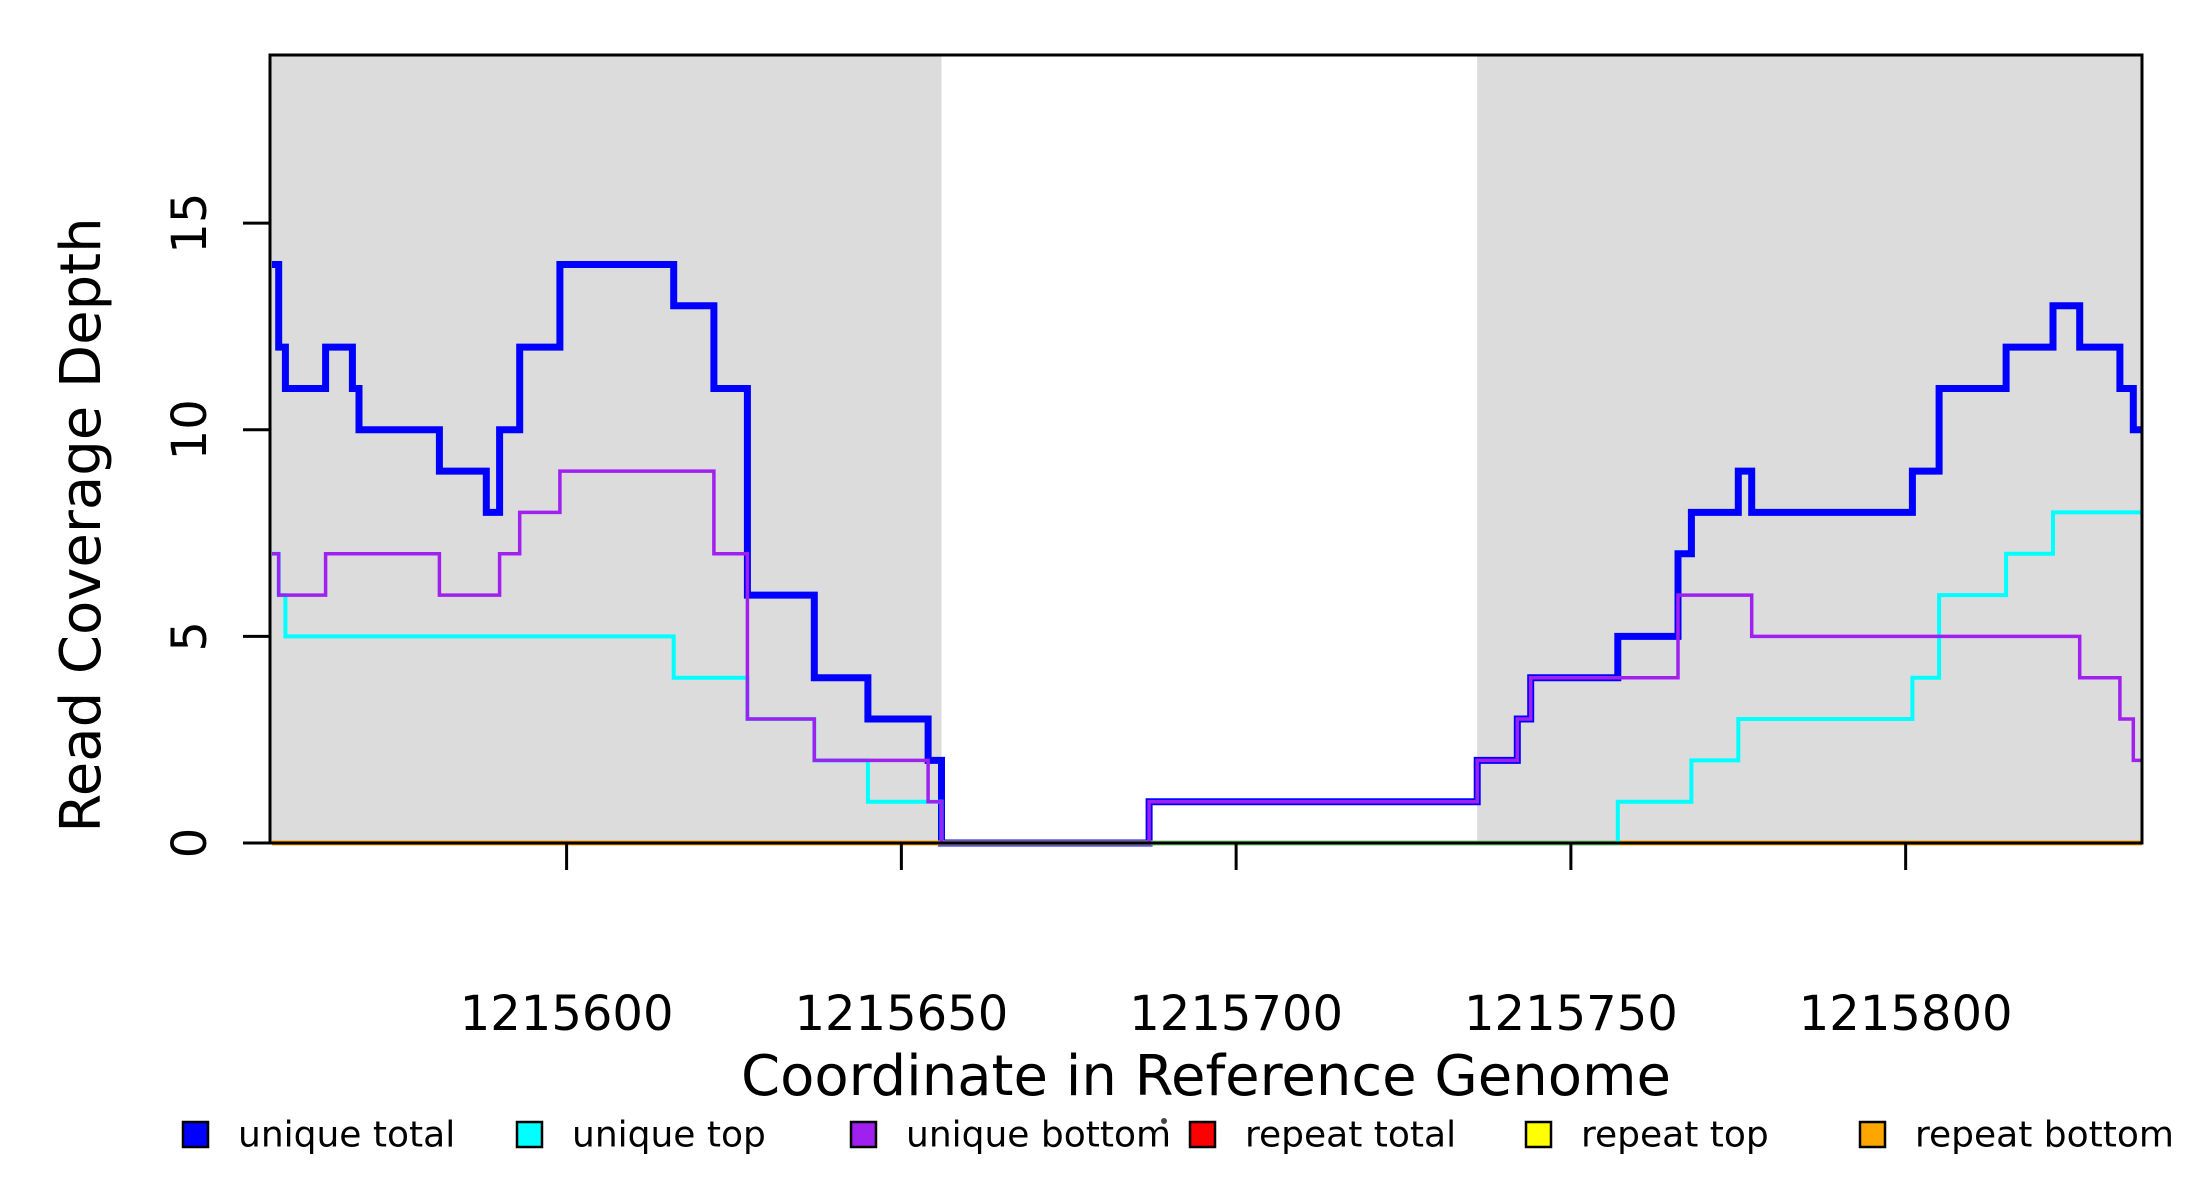  Describe the element at coordinates (901, 1014) in the screenshot. I see `x-tick-label: 1215650` at that location.